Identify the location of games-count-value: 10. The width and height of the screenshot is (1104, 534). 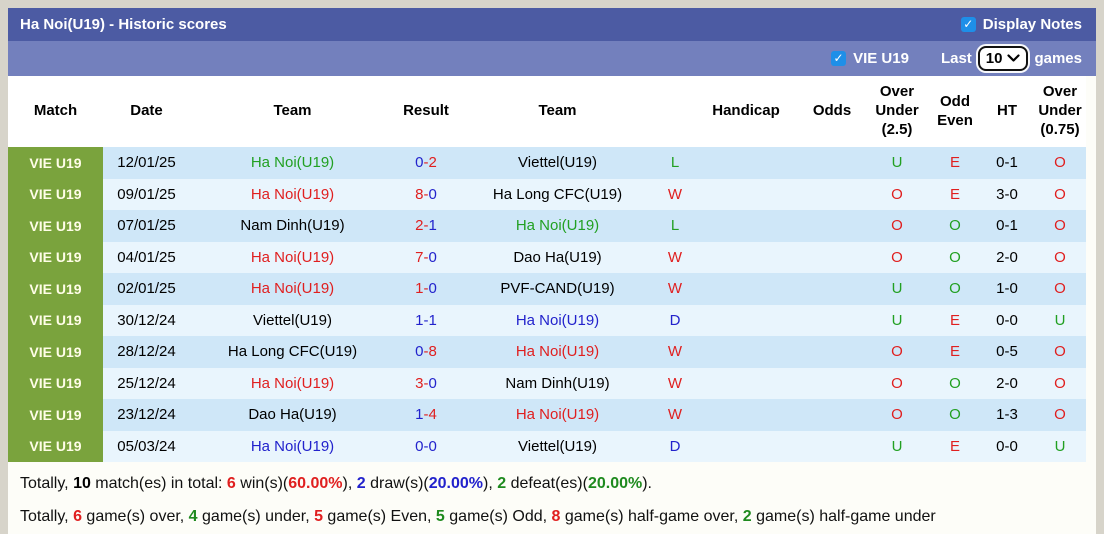
(994, 58).